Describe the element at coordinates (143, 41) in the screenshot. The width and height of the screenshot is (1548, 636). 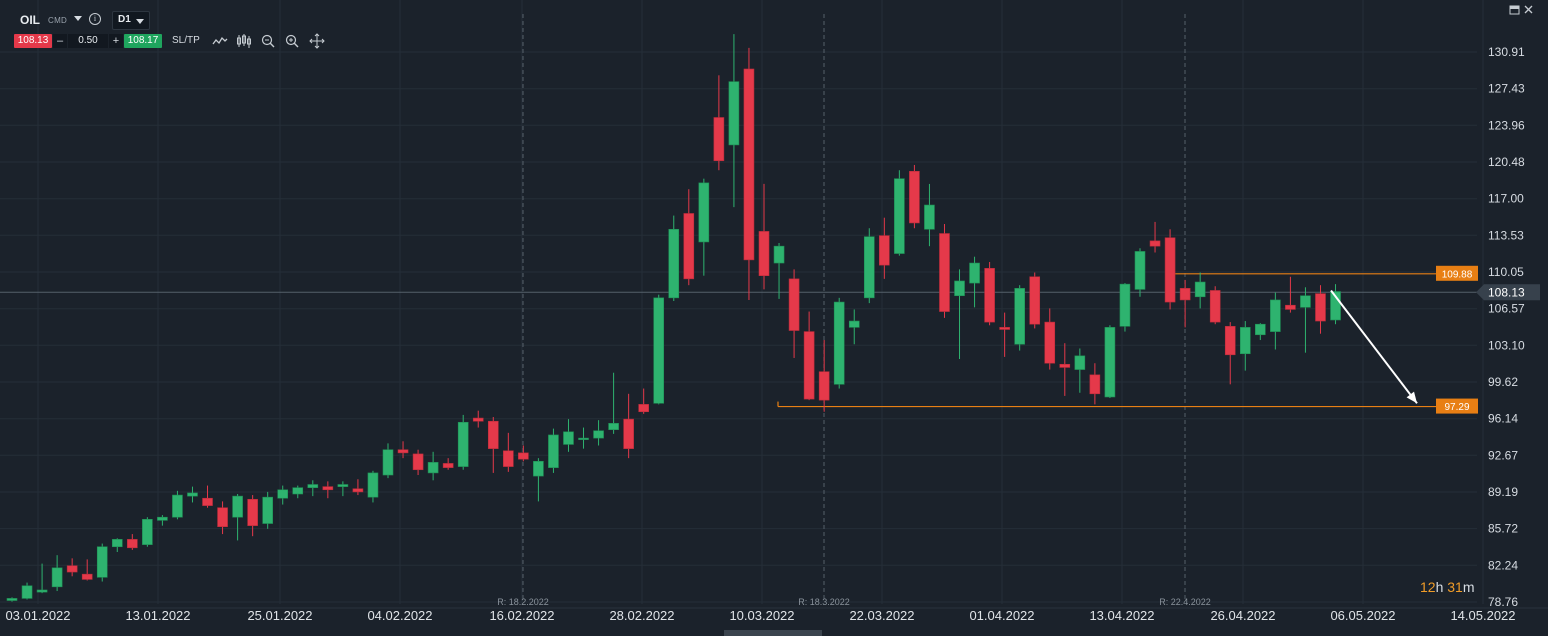
I see `buy-button: 108.17` at that location.